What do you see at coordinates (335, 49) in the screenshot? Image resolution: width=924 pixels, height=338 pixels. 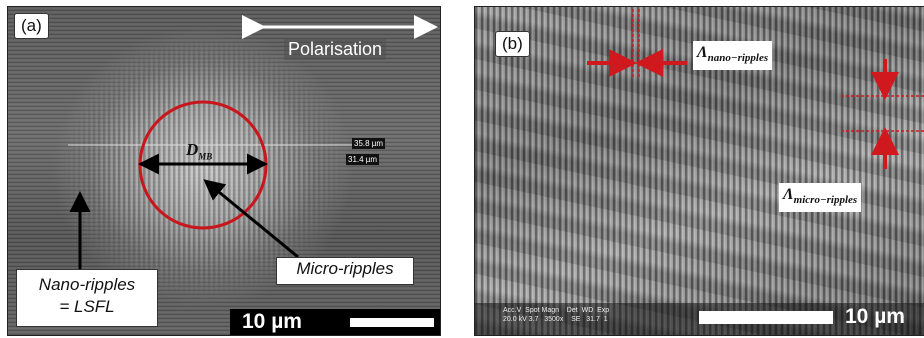 I see `polarisation-label: Polarisation` at bounding box center [335, 49].